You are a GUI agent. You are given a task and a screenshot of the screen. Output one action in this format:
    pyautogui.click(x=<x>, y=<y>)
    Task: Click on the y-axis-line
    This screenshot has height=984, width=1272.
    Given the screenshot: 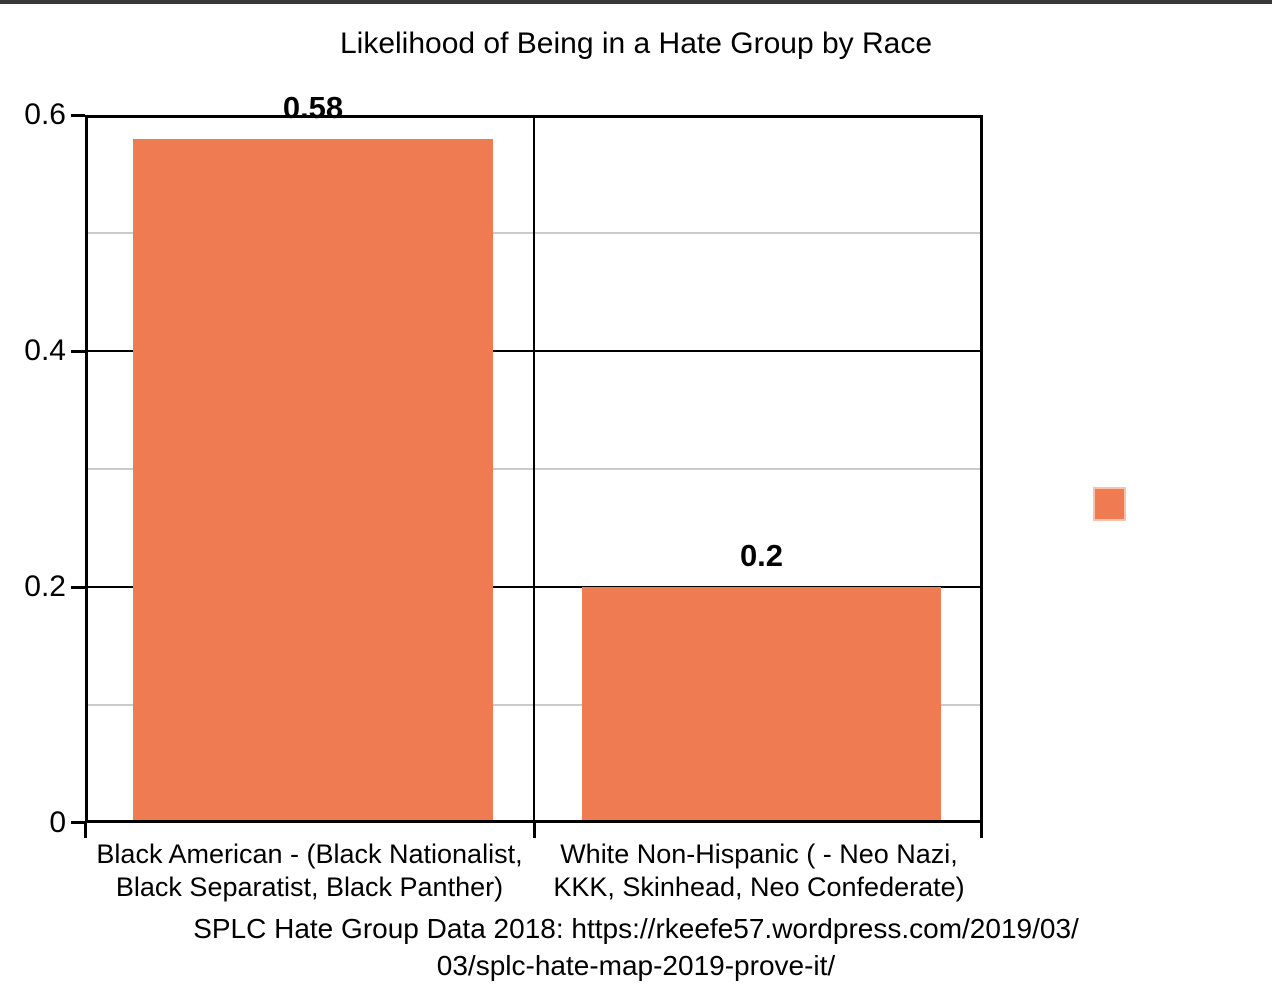 What is the action you would take?
    pyautogui.click(x=86, y=469)
    